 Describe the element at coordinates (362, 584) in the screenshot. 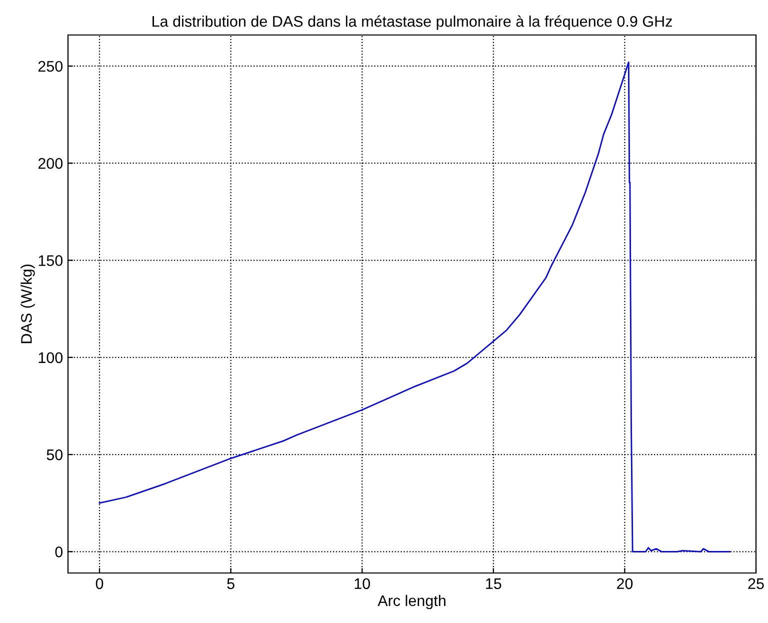

I see `x-tick-label: 10` at that location.